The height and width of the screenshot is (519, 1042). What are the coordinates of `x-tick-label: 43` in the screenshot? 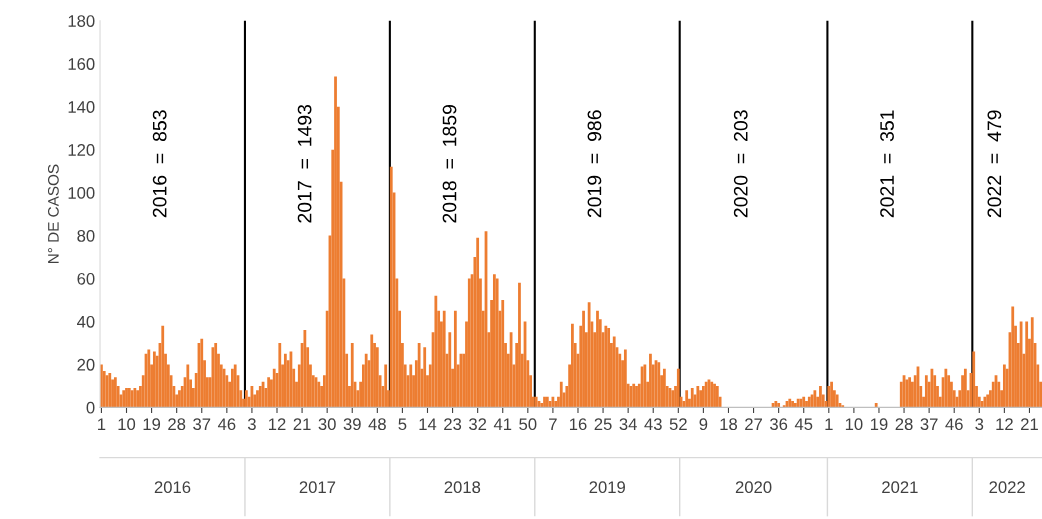 It's located at (653, 424).